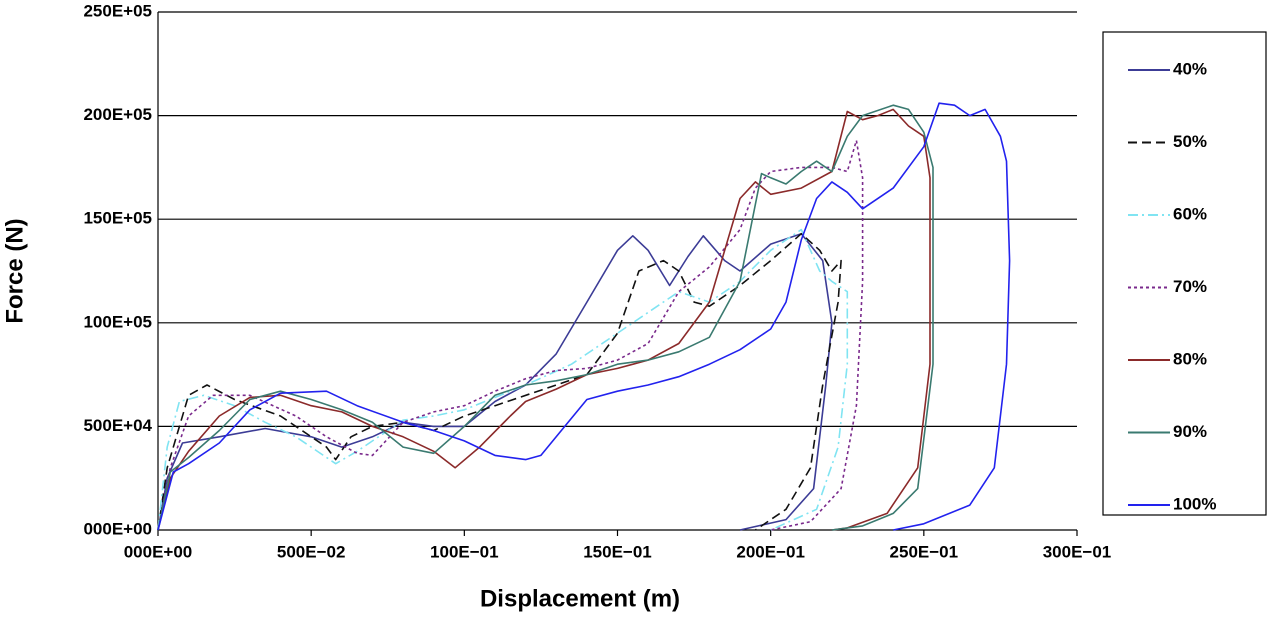  I want to click on y-tick-label: 100E+05, so click(117, 321).